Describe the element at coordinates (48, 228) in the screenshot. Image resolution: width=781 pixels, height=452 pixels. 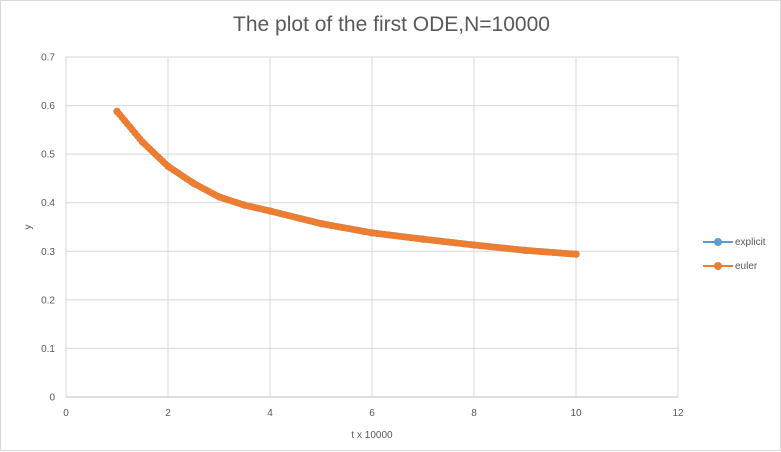
I see `y-tick-labels: 0 0.1 0.2 0.3 0.4 0.5 0.6 0.7` at that location.